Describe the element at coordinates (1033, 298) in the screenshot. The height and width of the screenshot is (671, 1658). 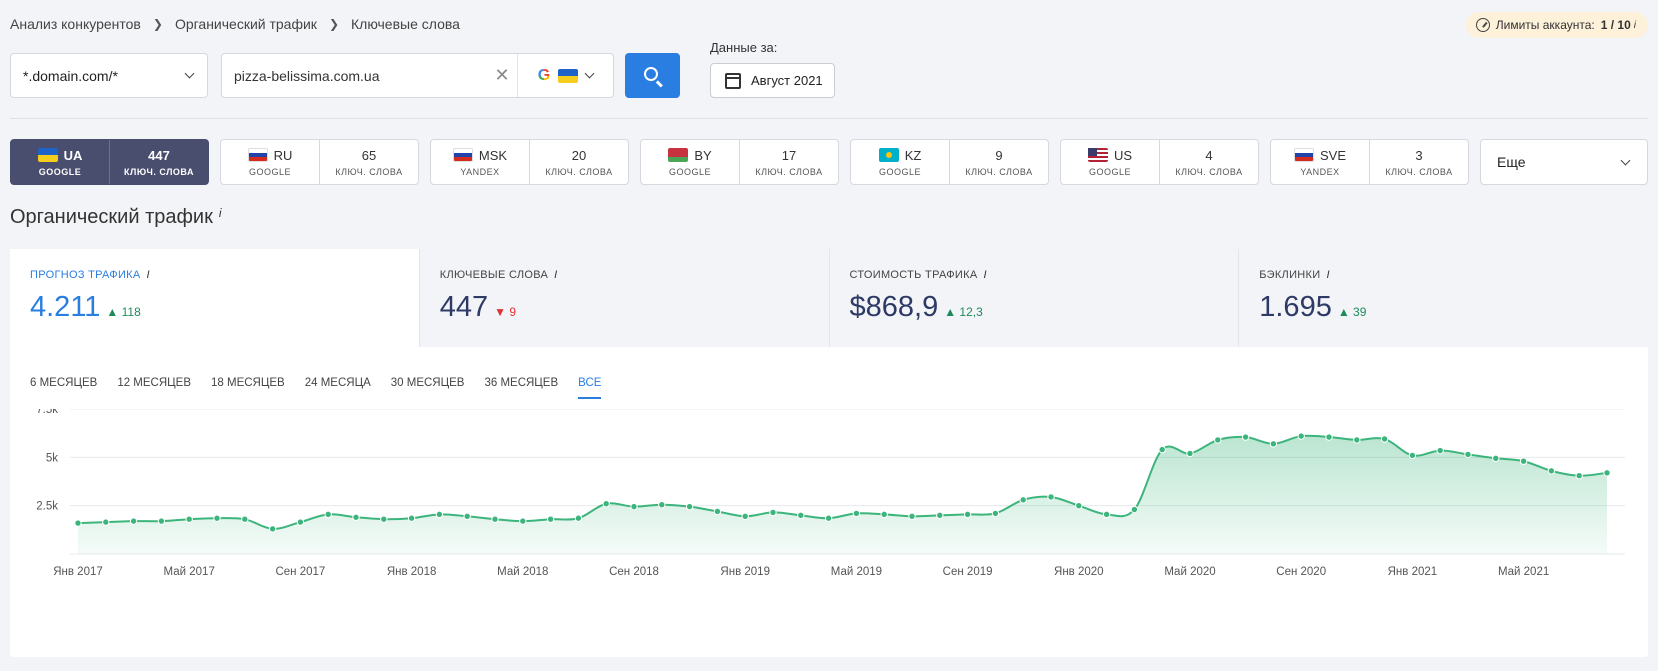
I see `metric-traffic-cost: СТОИМОСТЬ ТРАФИКА i $868,9 ▲ 12,3` at that location.